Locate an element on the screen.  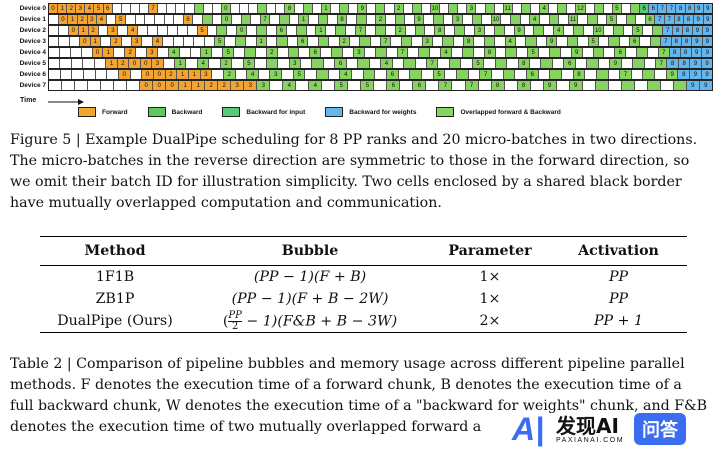
device-row: 0 1 2 3 4 5 6 0 7 1 8 2 9 3 10 4 11 5 6 7 7 8 8 9 9 is located at coordinates (380, 19).